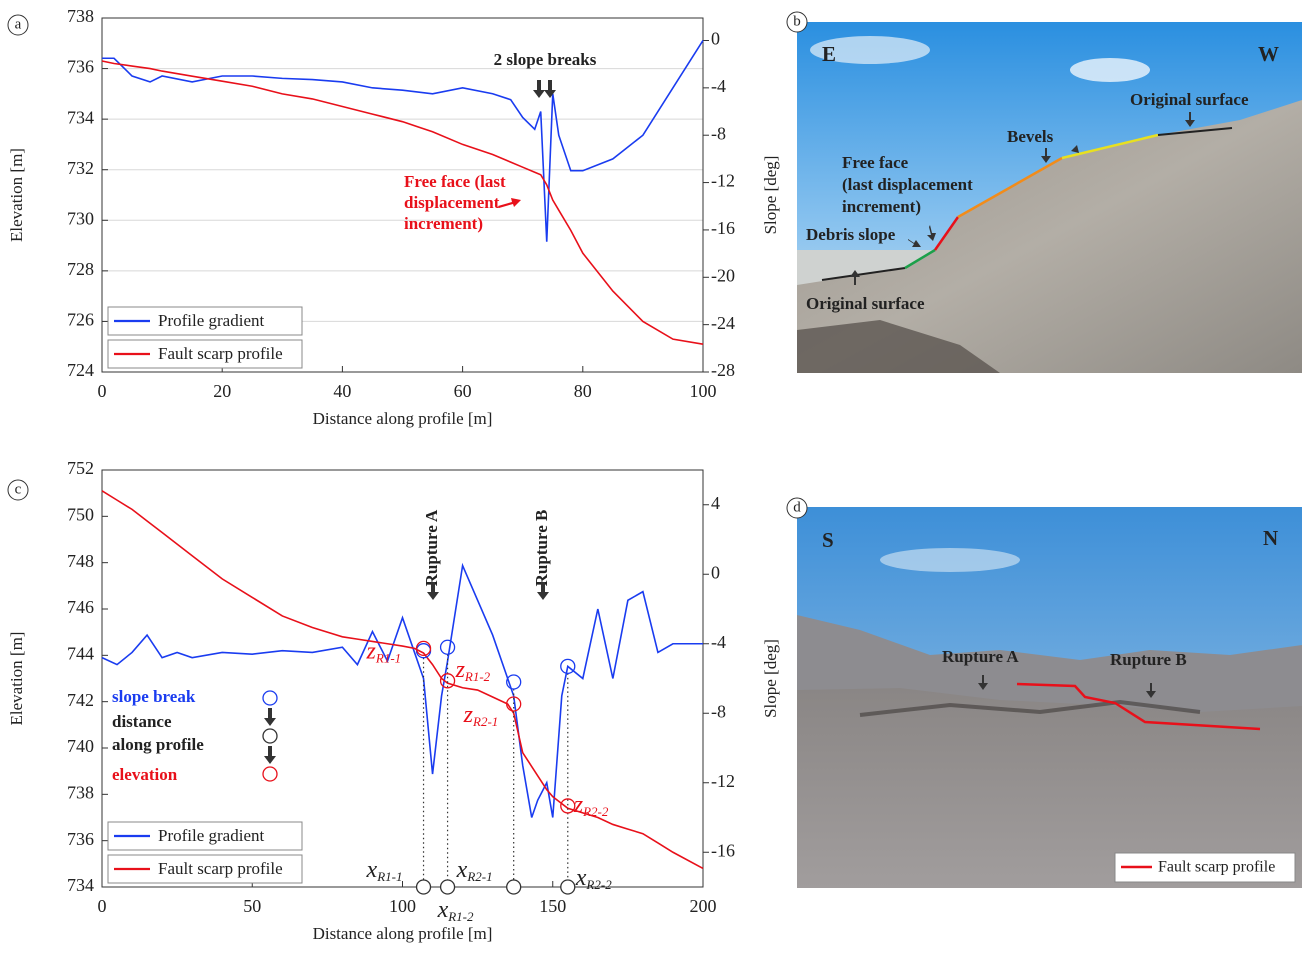 Image resolution: width=1302 pixels, height=955 pixels. What do you see at coordinates (80, 514) in the screenshot?
I see `y-tick-label: 750` at bounding box center [80, 514].